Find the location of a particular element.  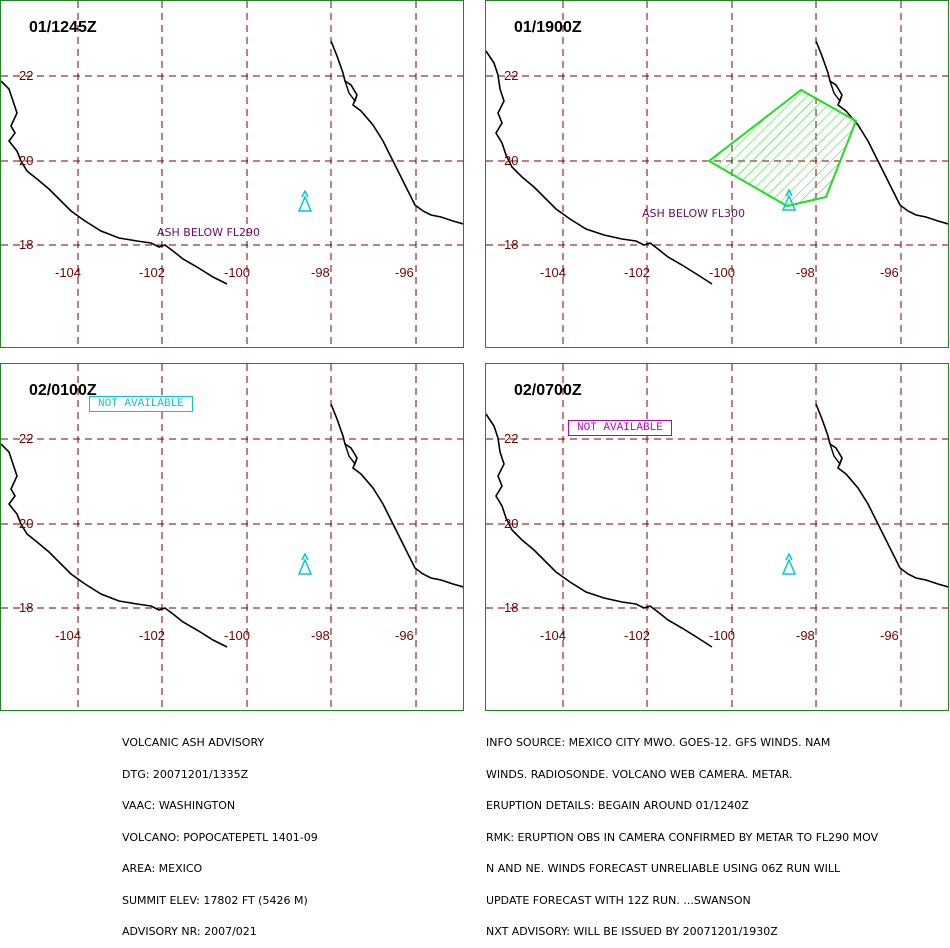

panel-time: 01/1900Z is located at coordinates (548, 27).